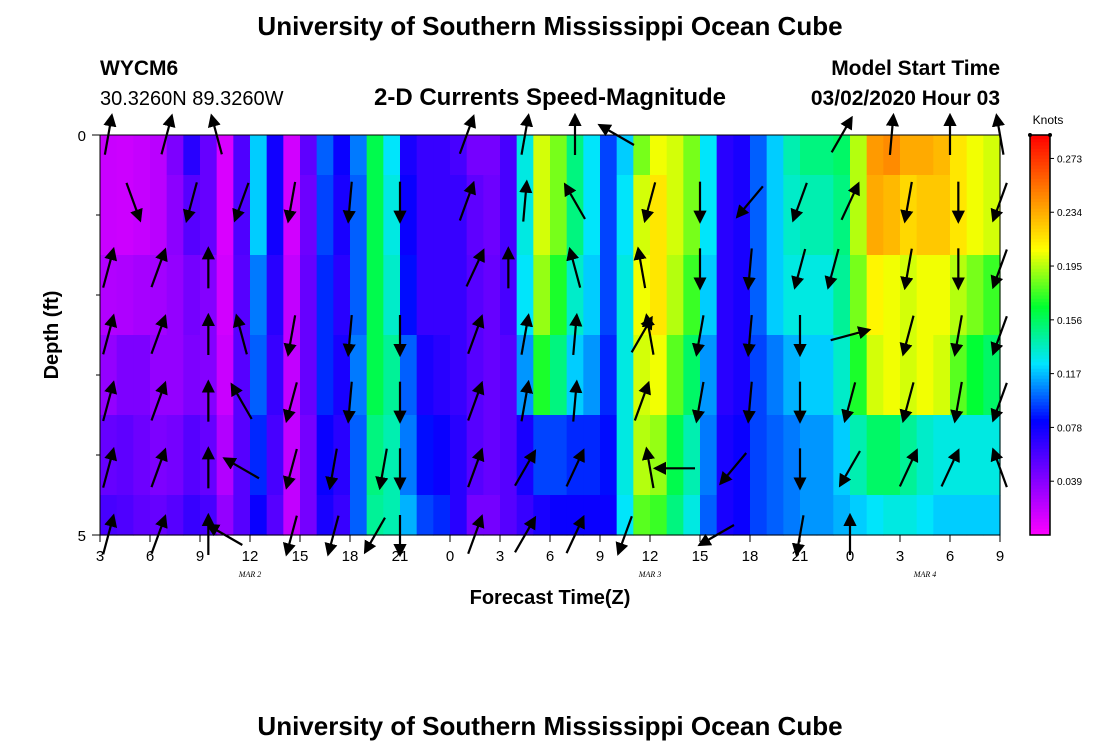 Image resolution: width=1100 pixels, height=750 pixels. What do you see at coordinates (1069, 159) in the screenshot?
I see `colorbar-tick-label: 0.273` at bounding box center [1069, 159].